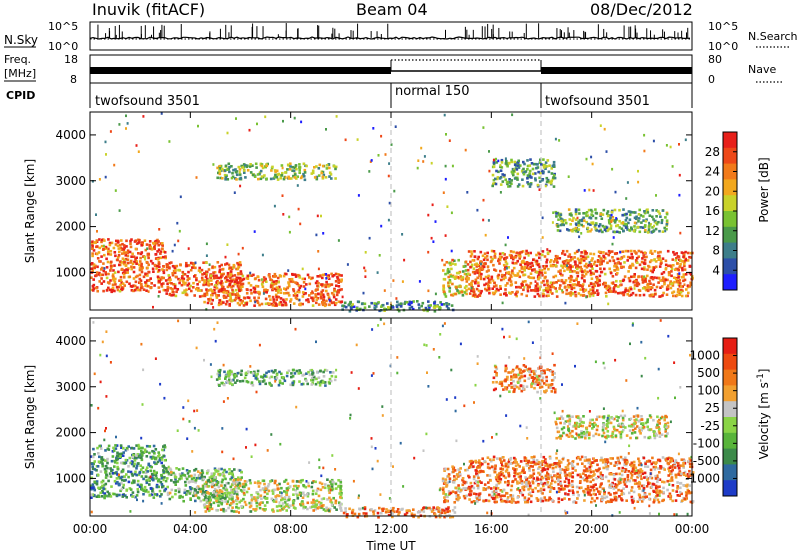  Describe the element at coordinates (597, 101) in the screenshot. I see `cpid-segment-3: twofsound 3501` at that location.